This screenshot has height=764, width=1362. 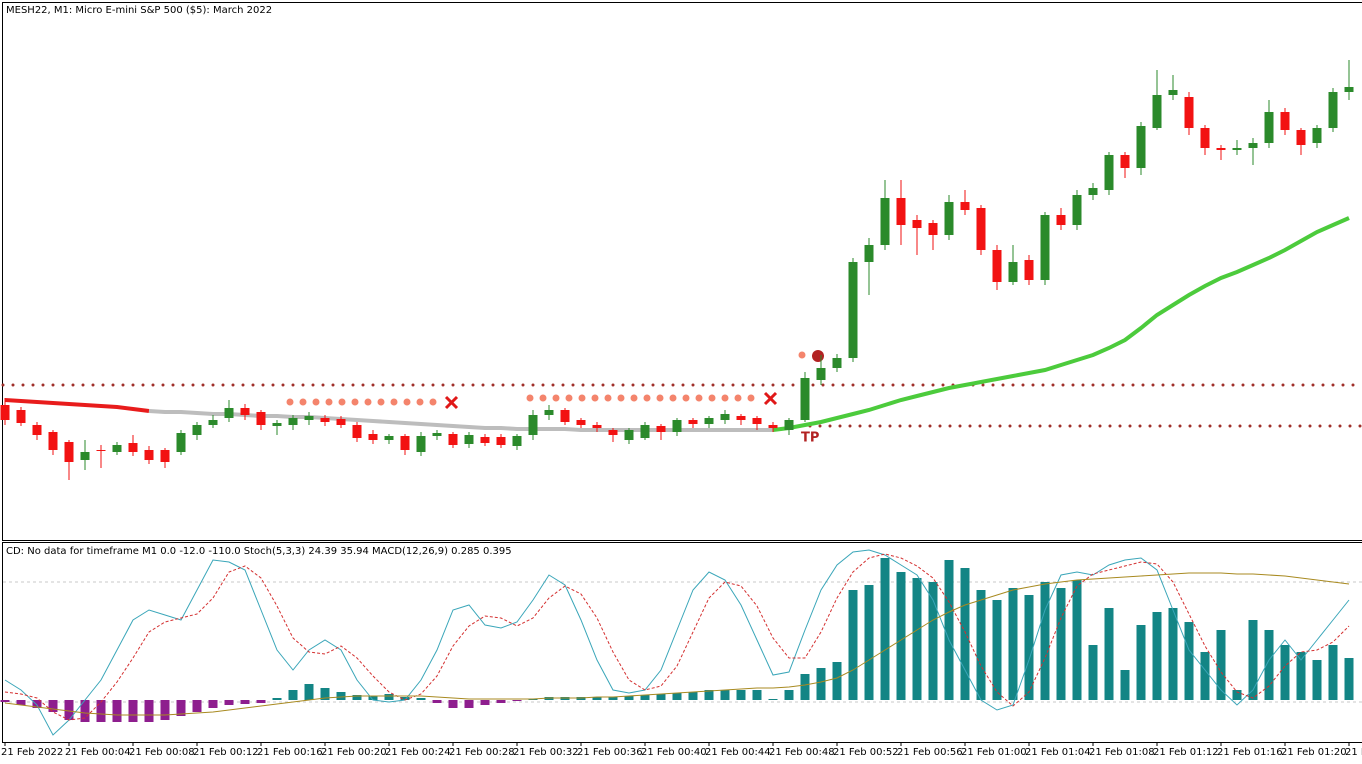 What do you see at coordinates (418, 752) in the screenshot?
I see `x-tick-label: 21 Feb 00:24` at bounding box center [418, 752].